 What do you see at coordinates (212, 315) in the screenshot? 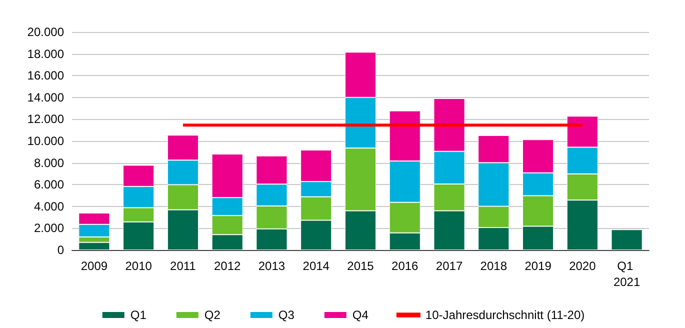
I see `legend-label: Q2` at bounding box center [212, 315].